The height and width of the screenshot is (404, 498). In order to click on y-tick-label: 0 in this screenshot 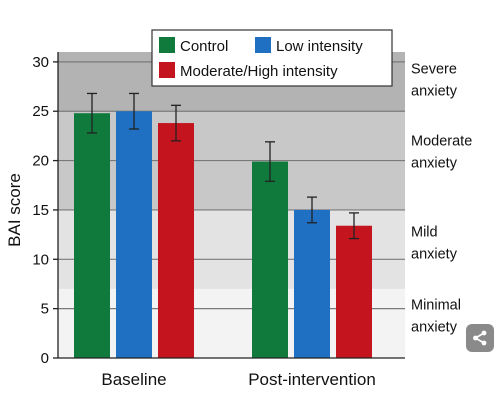, I will do `click(45, 358)`.